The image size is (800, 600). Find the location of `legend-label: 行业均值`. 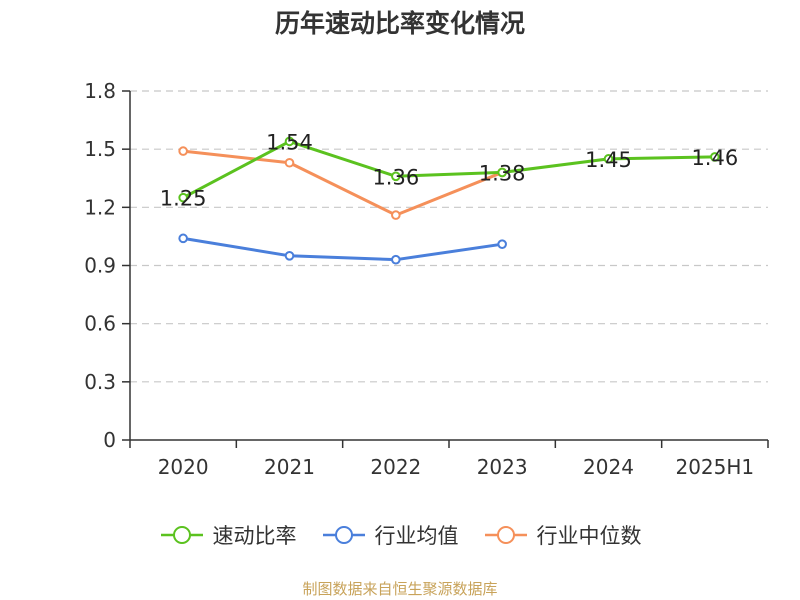

legend-label: 行业均值 is located at coordinates (416, 536).